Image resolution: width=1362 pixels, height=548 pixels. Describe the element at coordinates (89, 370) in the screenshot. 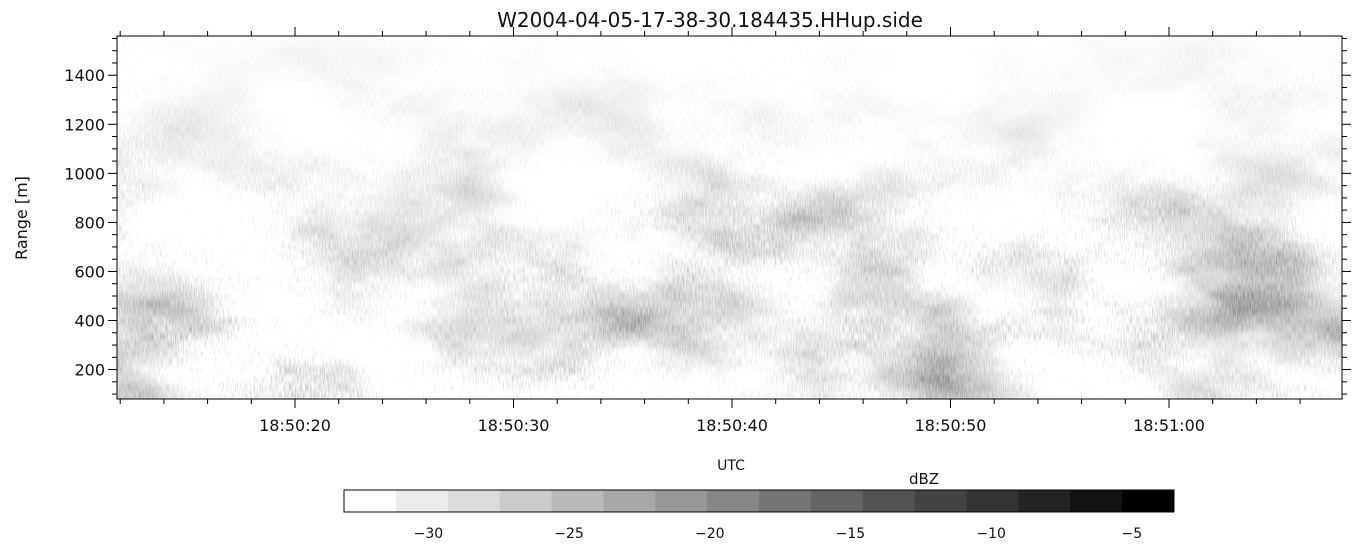

I see `y-tick-label: 200` at that location.